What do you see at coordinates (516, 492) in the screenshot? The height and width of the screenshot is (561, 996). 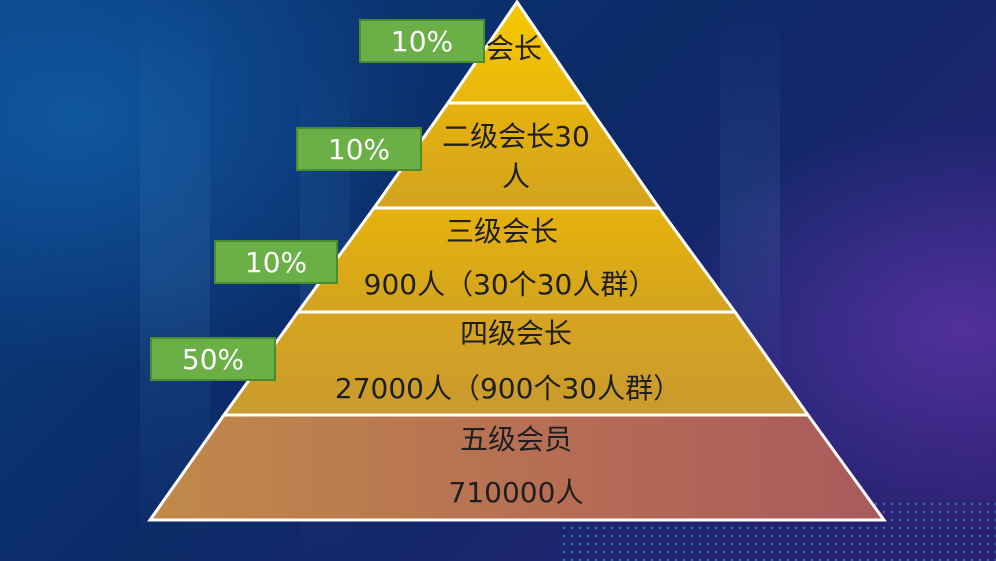 I see `tier-5-label-count: 710000人` at bounding box center [516, 492].